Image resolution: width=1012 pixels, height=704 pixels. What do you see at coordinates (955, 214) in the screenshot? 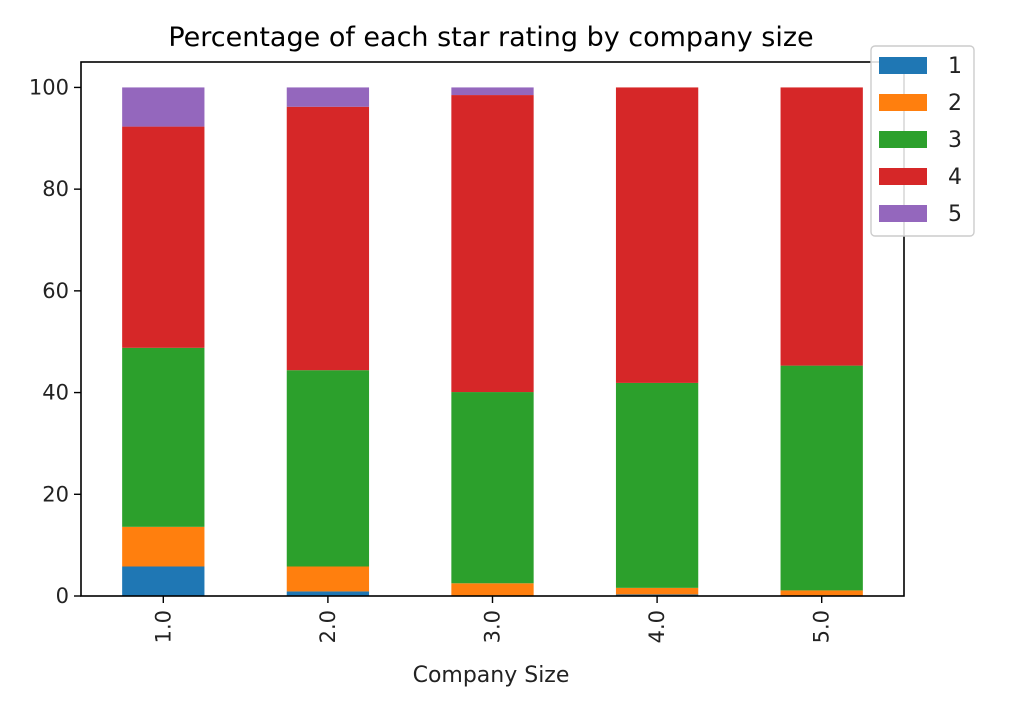
I see `legend-label-5: 5` at bounding box center [955, 214].